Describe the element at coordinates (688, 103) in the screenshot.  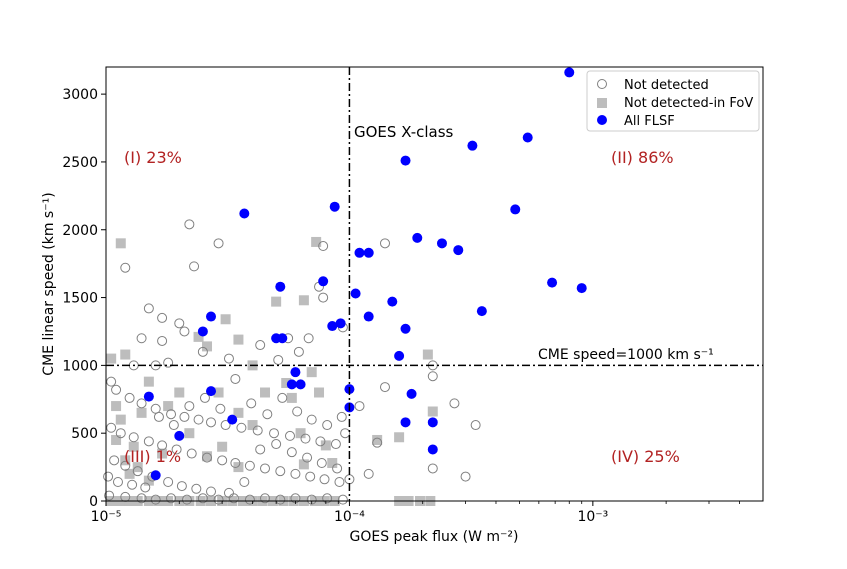
I see `legend-label-not-detected-in-fov: Not detected-in FoV` at that location.